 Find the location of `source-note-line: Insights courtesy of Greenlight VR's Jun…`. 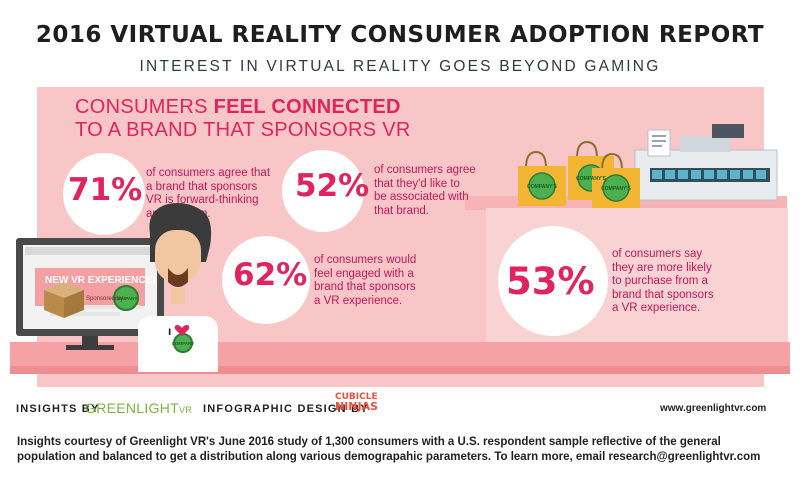

source-note-line: Insights courtesy of Greenlight VR's Jun… is located at coordinates (369, 442).